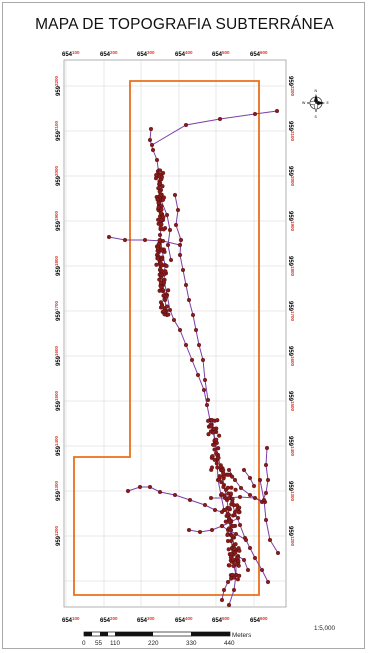 The height and width of the screenshot is (653, 369). What do you see at coordinates (304, 103) in the screenshot?
I see `west-letter: W` at bounding box center [304, 103].